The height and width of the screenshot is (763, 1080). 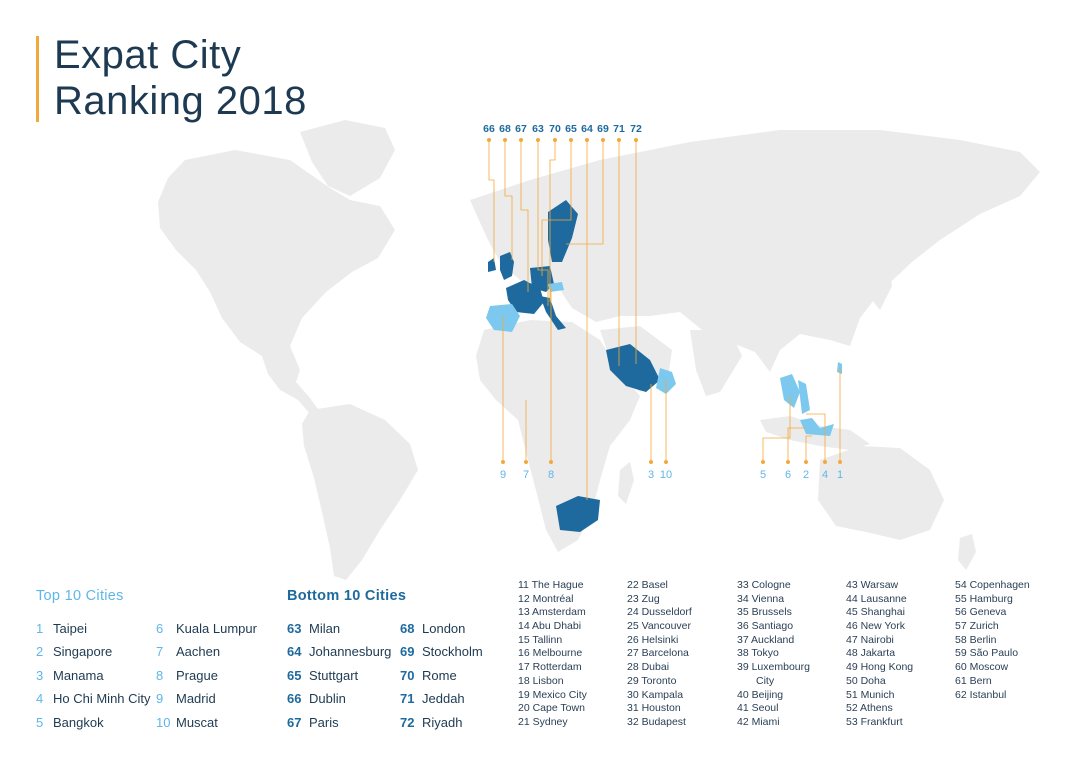 I want to click on middle-rank-item: 48 Jakarta, so click(x=871, y=653).